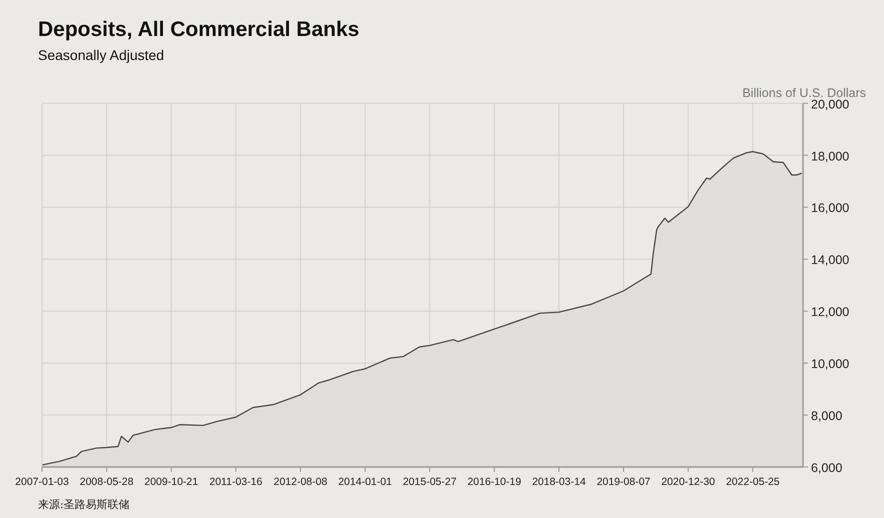 This screenshot has width=884, height=518. What do you see at coordinates (688, 482) in the screenshot?
I see `x-tick-label: 2020-12-30` at bounding box center [688, 482].